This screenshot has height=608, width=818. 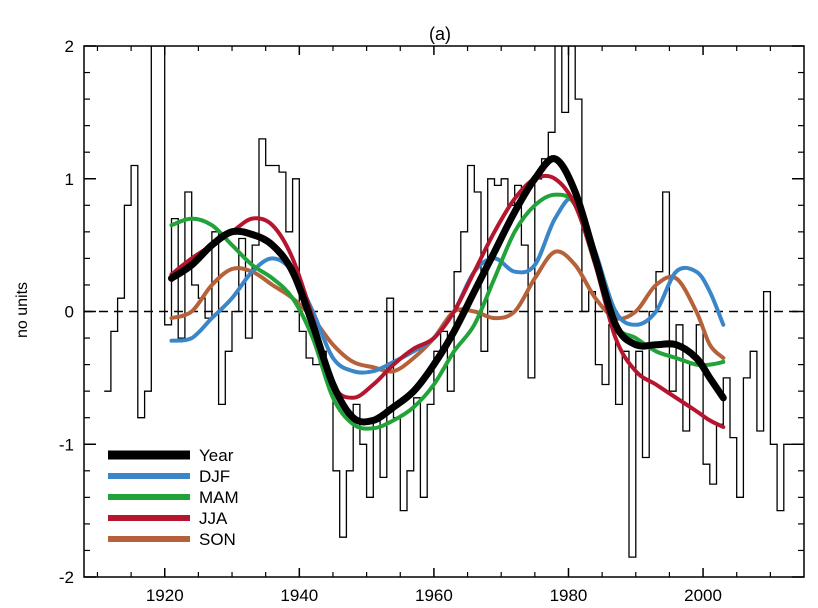 I want to click on legend-label-year: Year, so click(x=216, y=455).